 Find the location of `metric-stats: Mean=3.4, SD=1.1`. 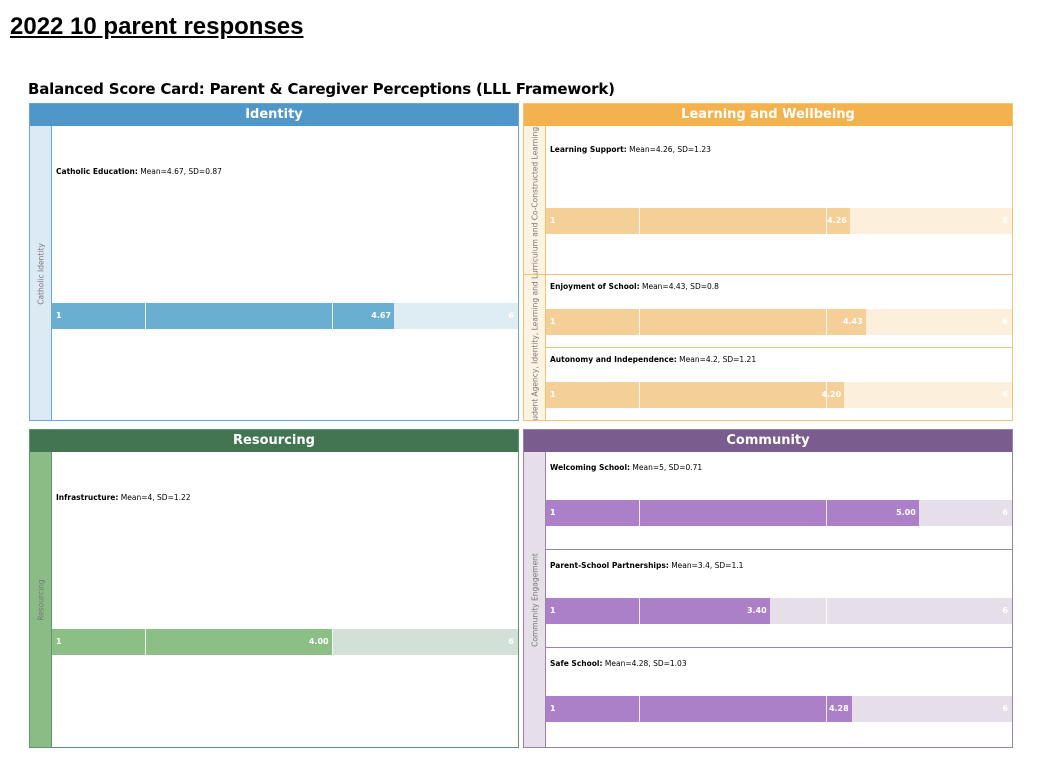

metric-stats: Mean=3.4, SD=1.1 is located at coordinates (706, 565).